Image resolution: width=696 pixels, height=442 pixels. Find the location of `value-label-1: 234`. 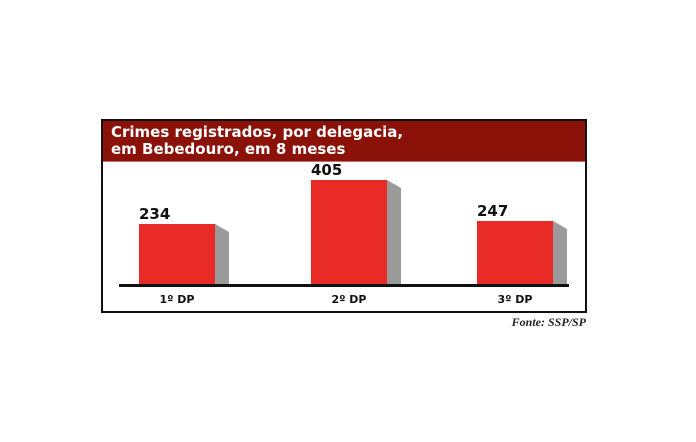

value-label-1: 234 is located at coordinates (155, 214).